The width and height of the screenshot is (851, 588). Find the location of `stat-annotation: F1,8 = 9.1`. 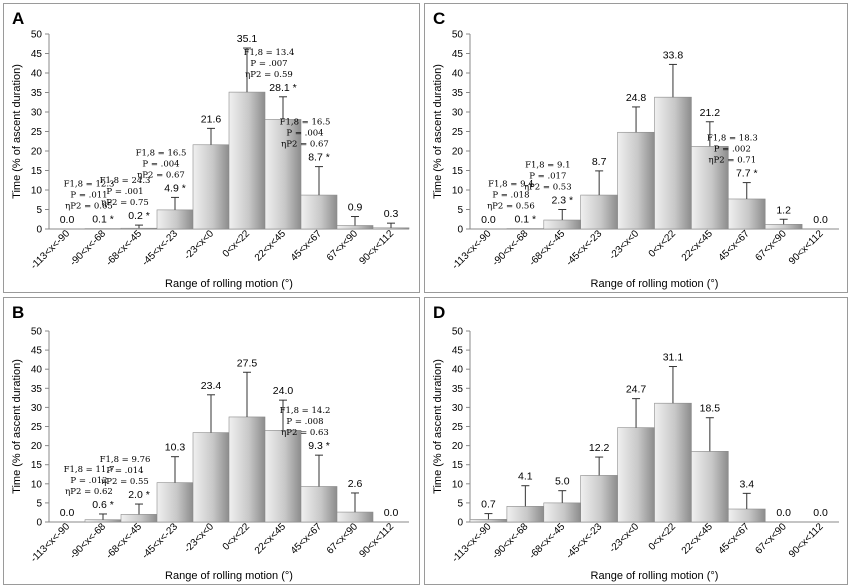

stat-annotation: F1,8 = 9.1 is located at coordinates (547, 166).